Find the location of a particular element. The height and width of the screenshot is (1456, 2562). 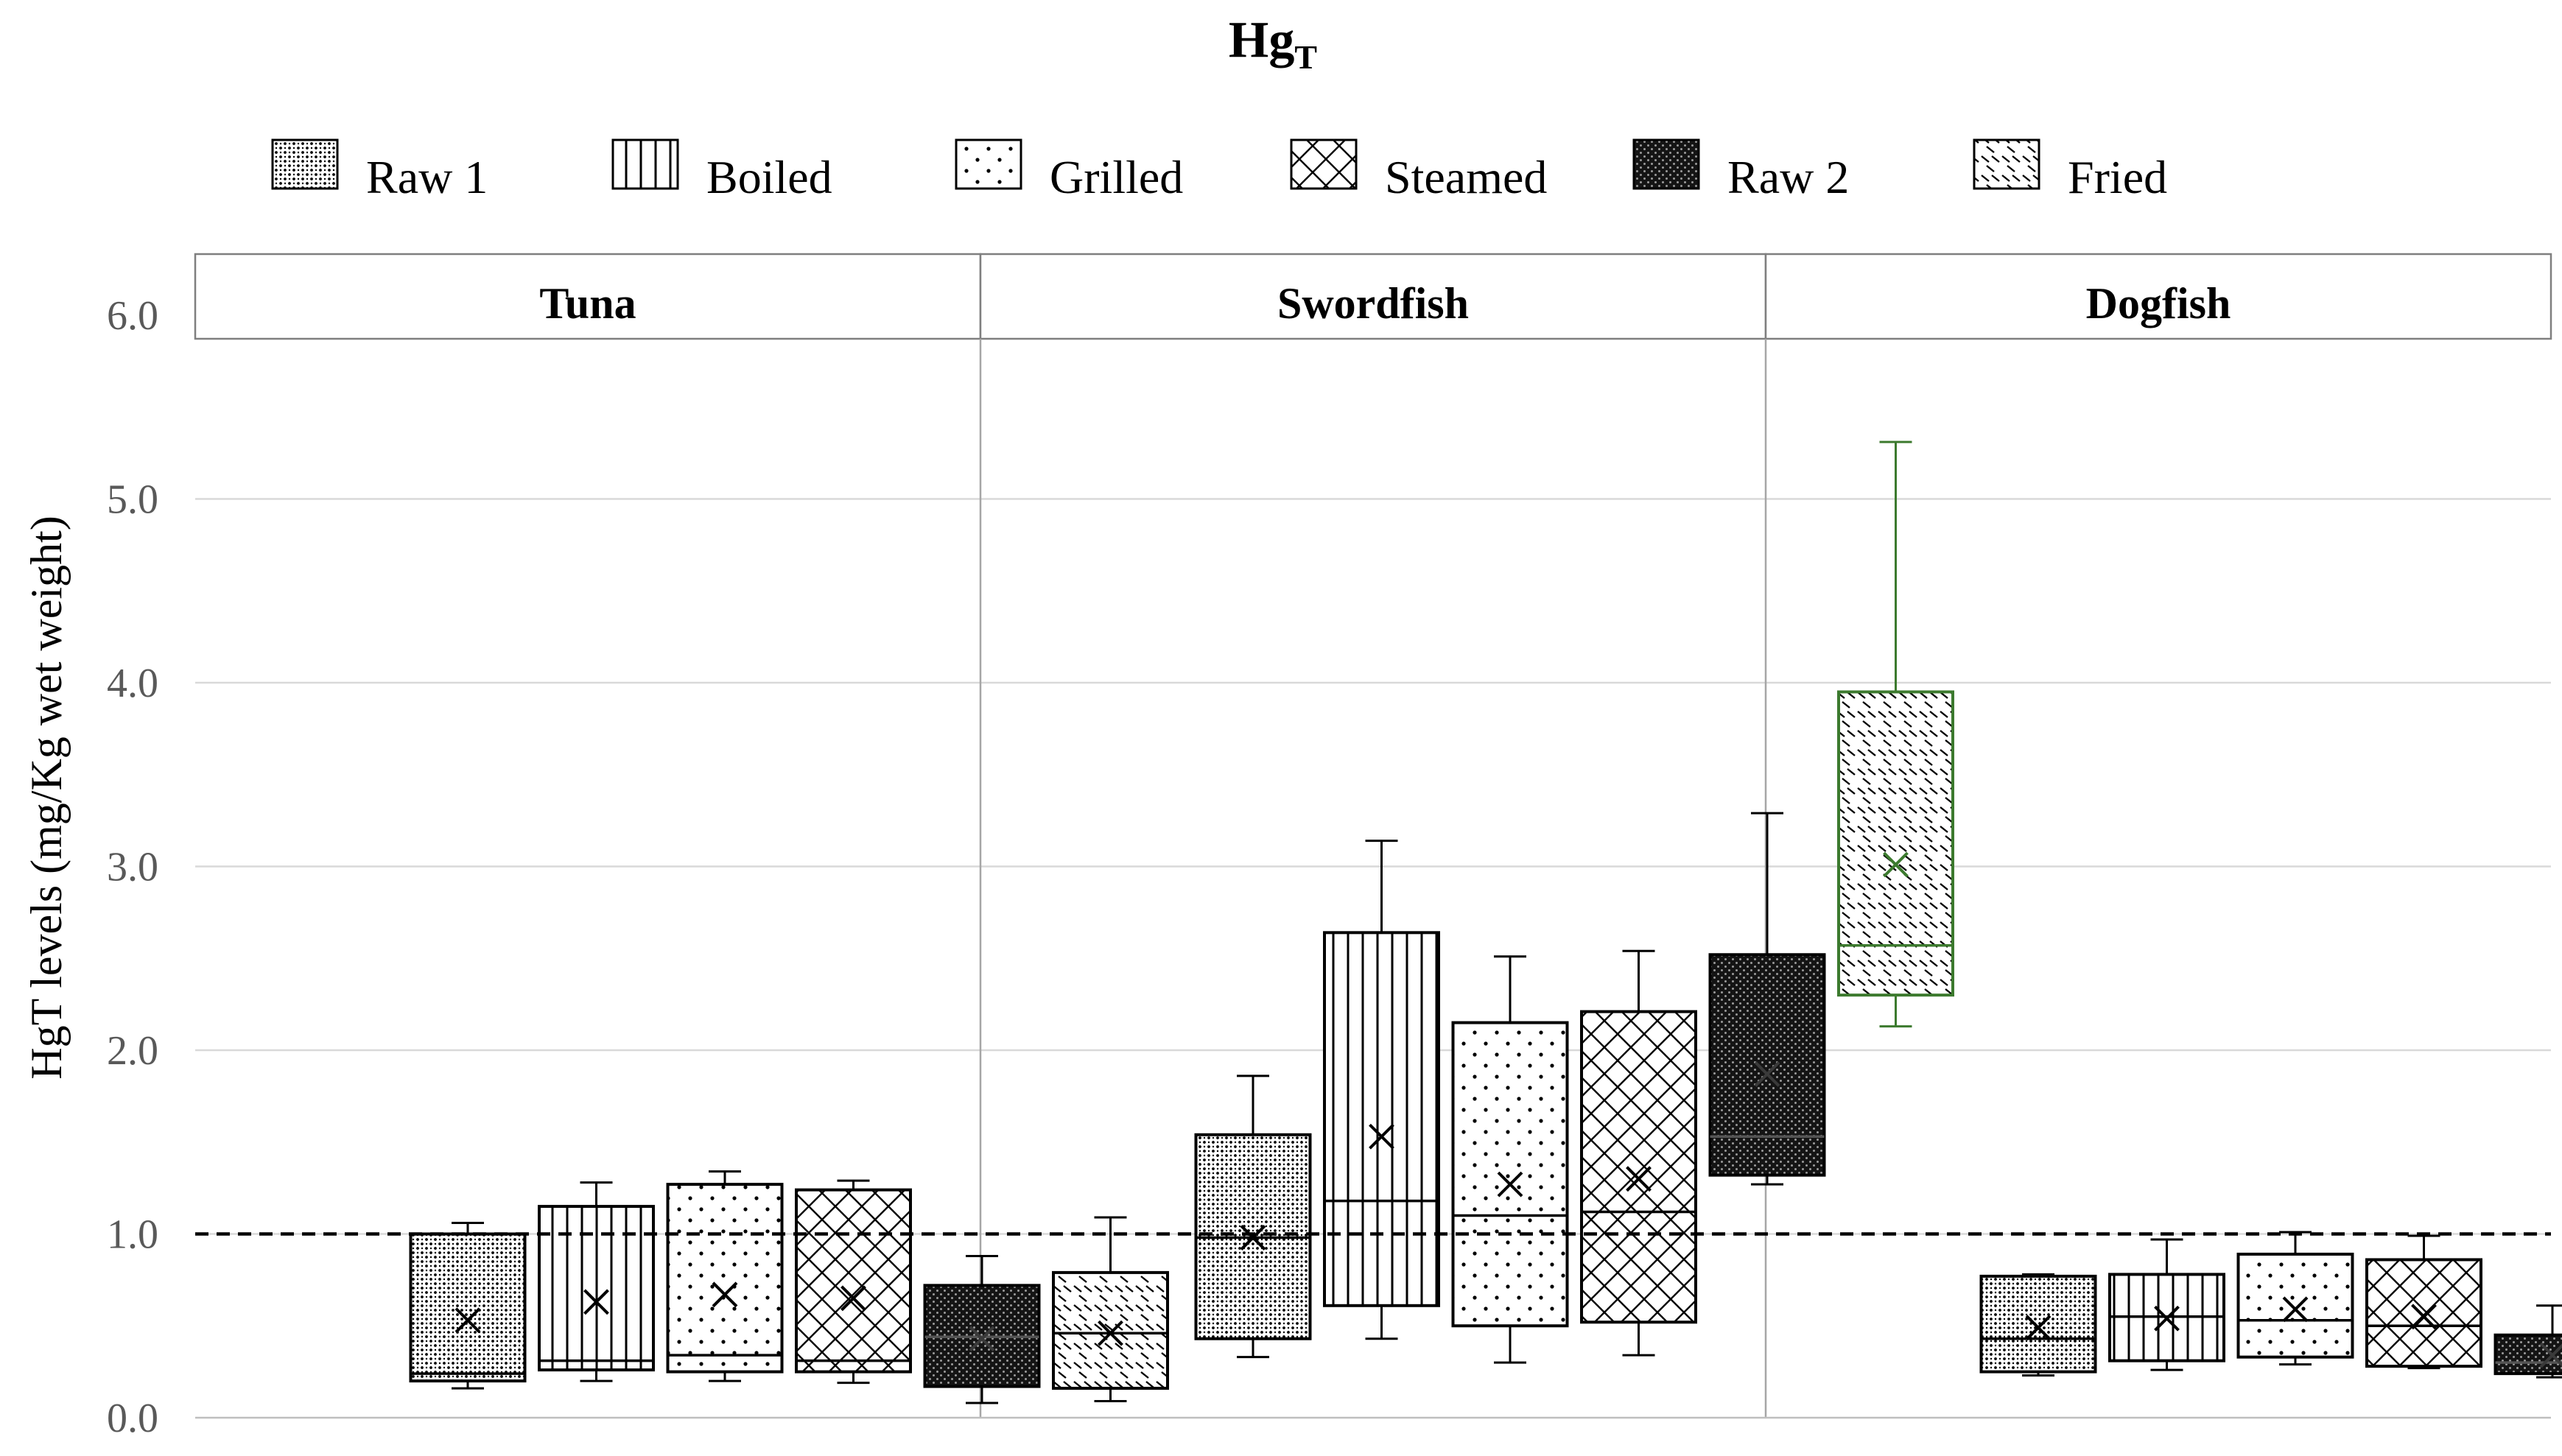

legend-swatch-boiled is located at coordinates (645, 164).